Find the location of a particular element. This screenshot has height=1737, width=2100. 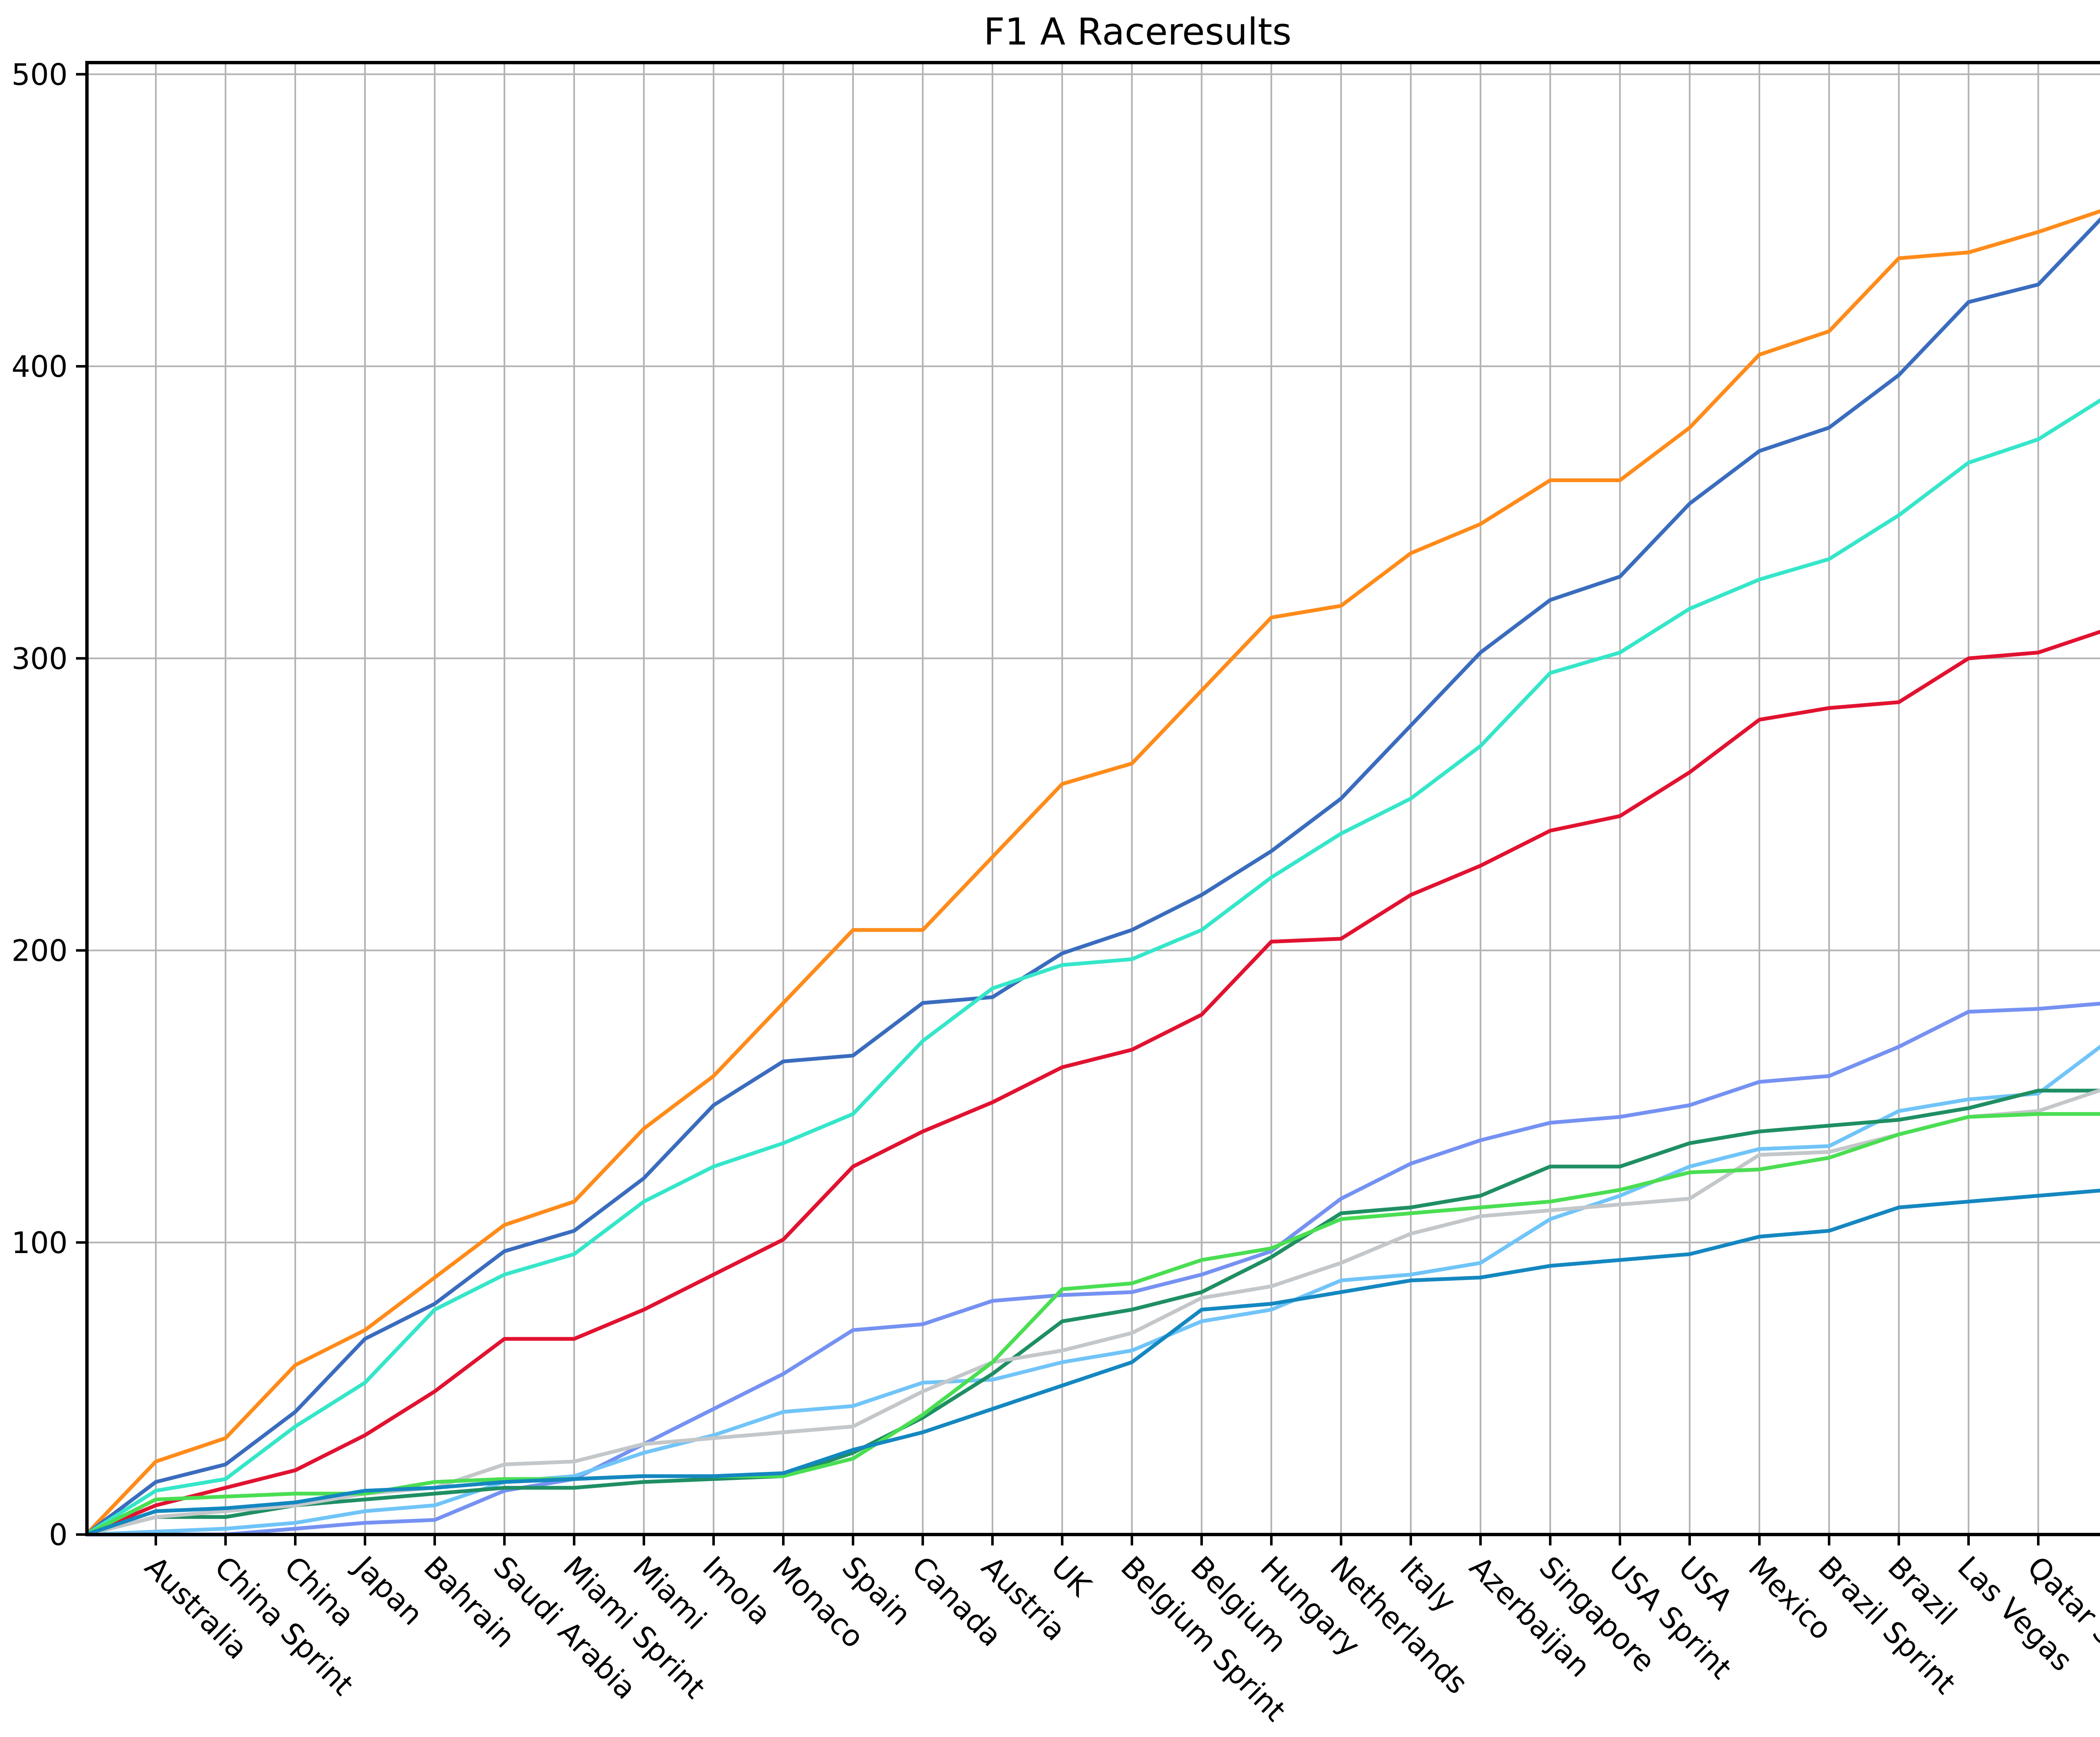

x-axis-label-japan: Japan is located at coordinates (388, 1590).